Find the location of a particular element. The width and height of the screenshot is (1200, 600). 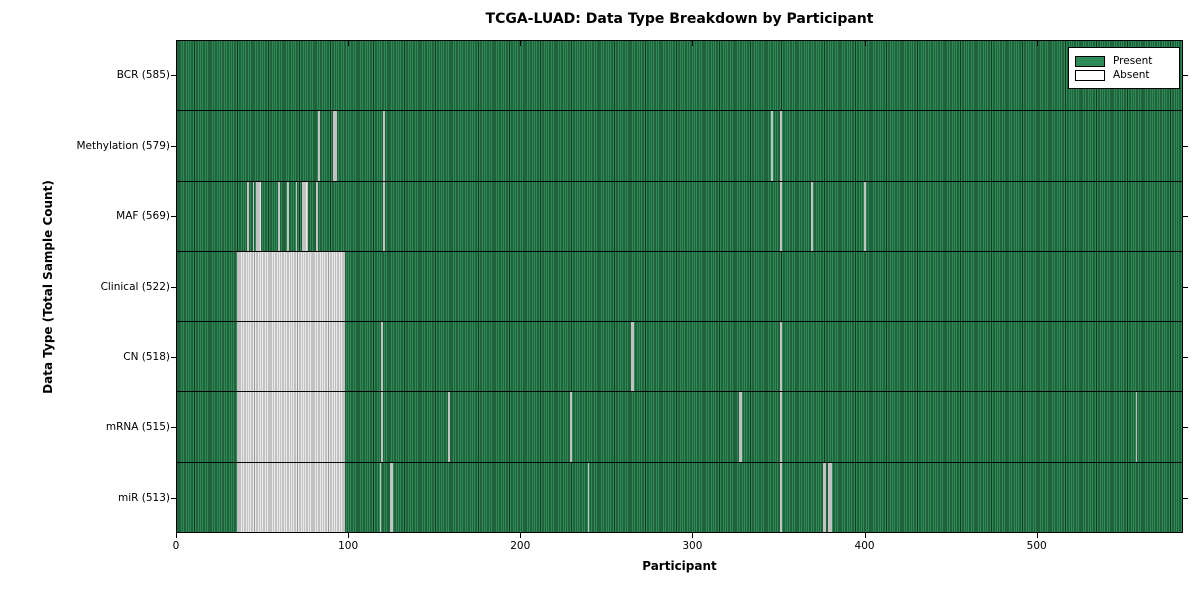

y-tick-label-clinical: Clinical (522) is located at coordinates (135, 286).